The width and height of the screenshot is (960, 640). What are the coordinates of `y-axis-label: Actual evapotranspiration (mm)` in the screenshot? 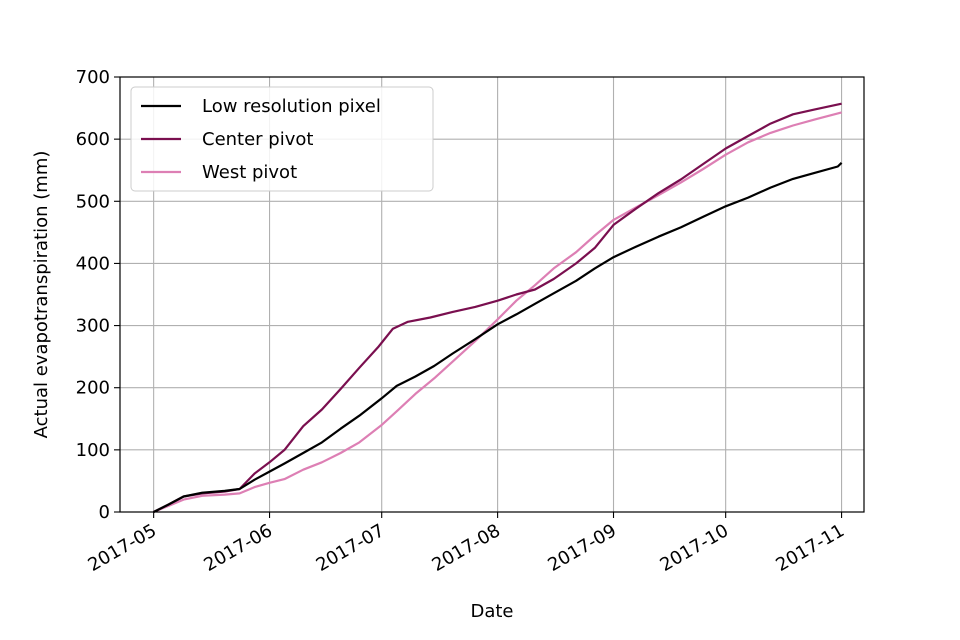 It's located at (41, 295).